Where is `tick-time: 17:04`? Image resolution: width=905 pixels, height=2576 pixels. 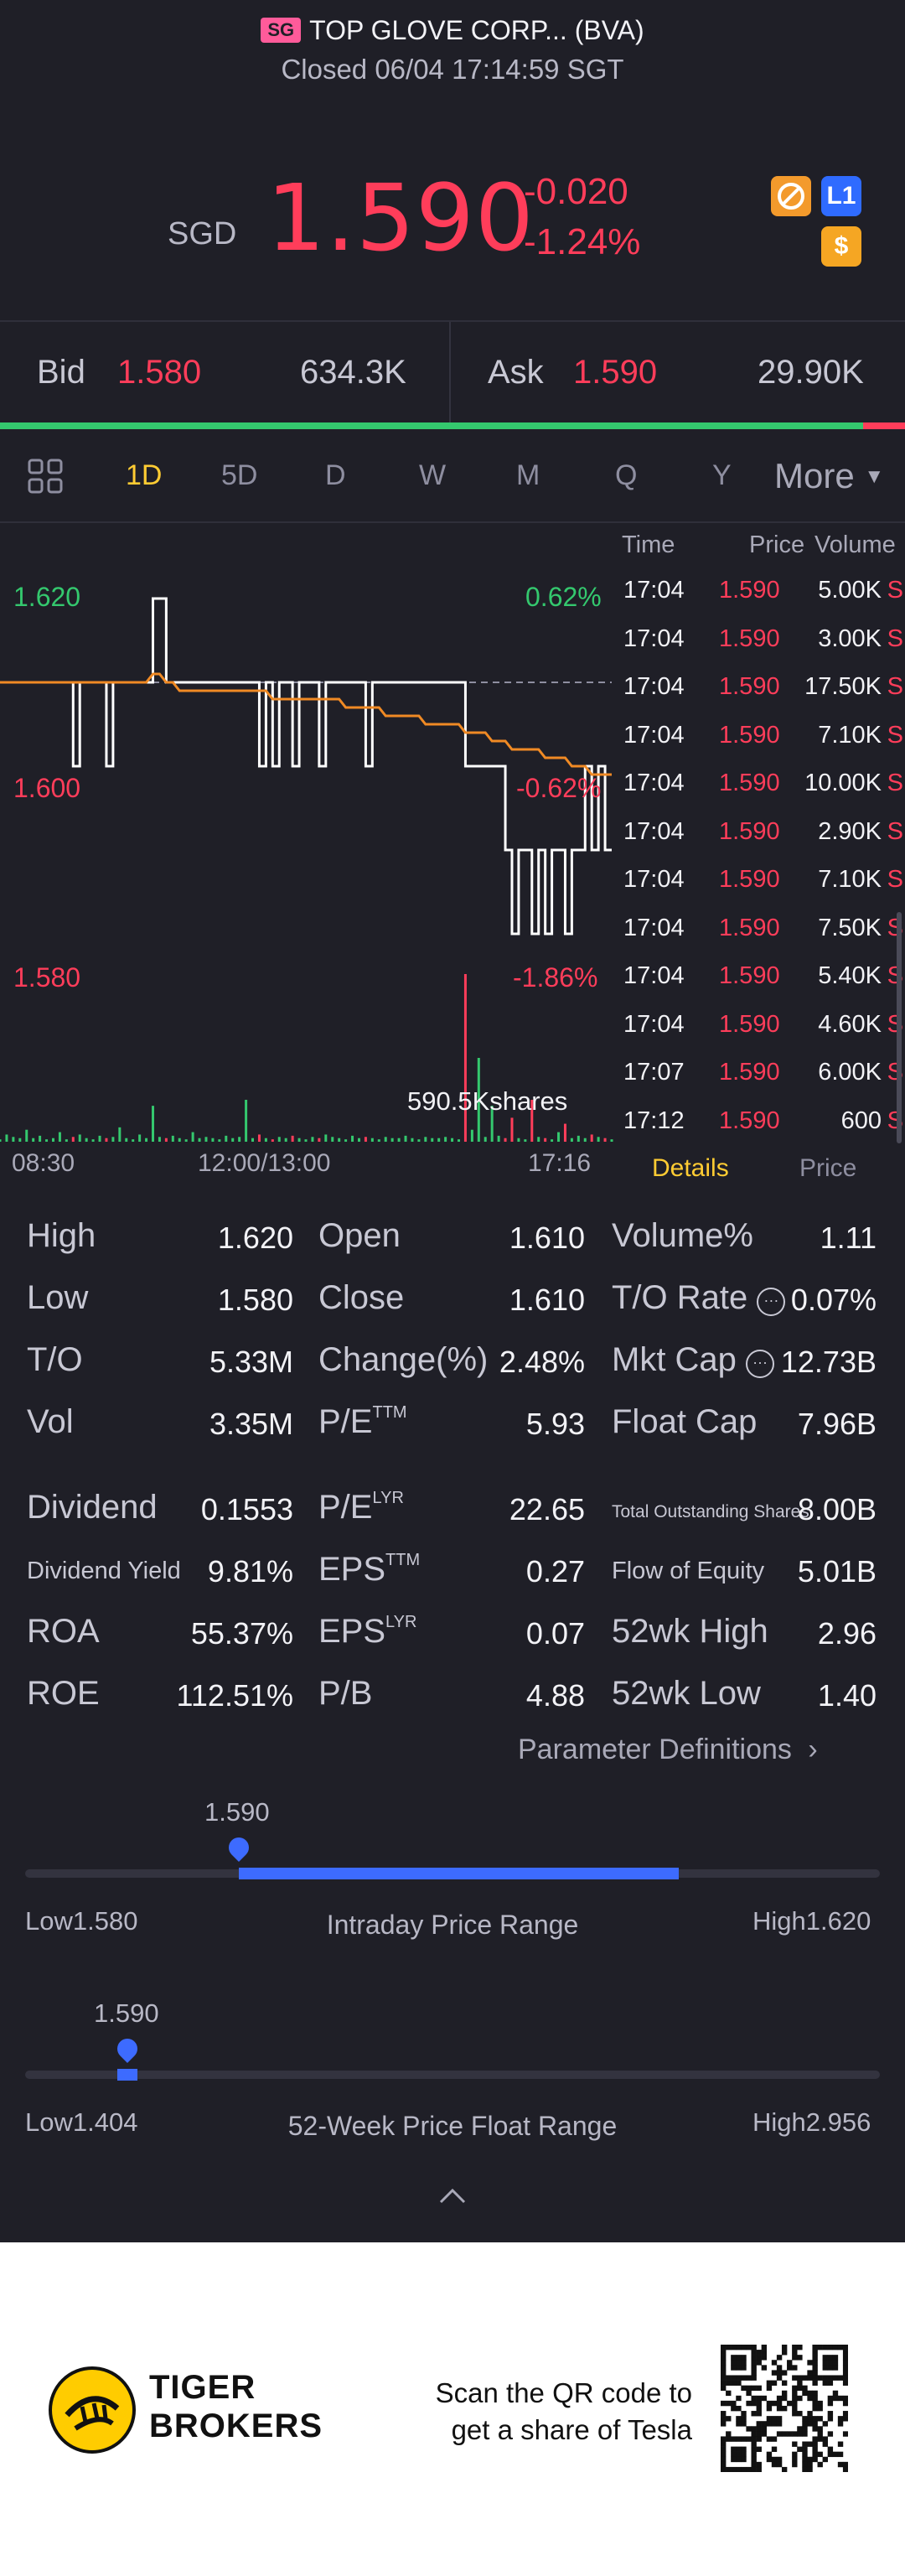 tick-time: 17:04 is located at coordinates (654, 638).